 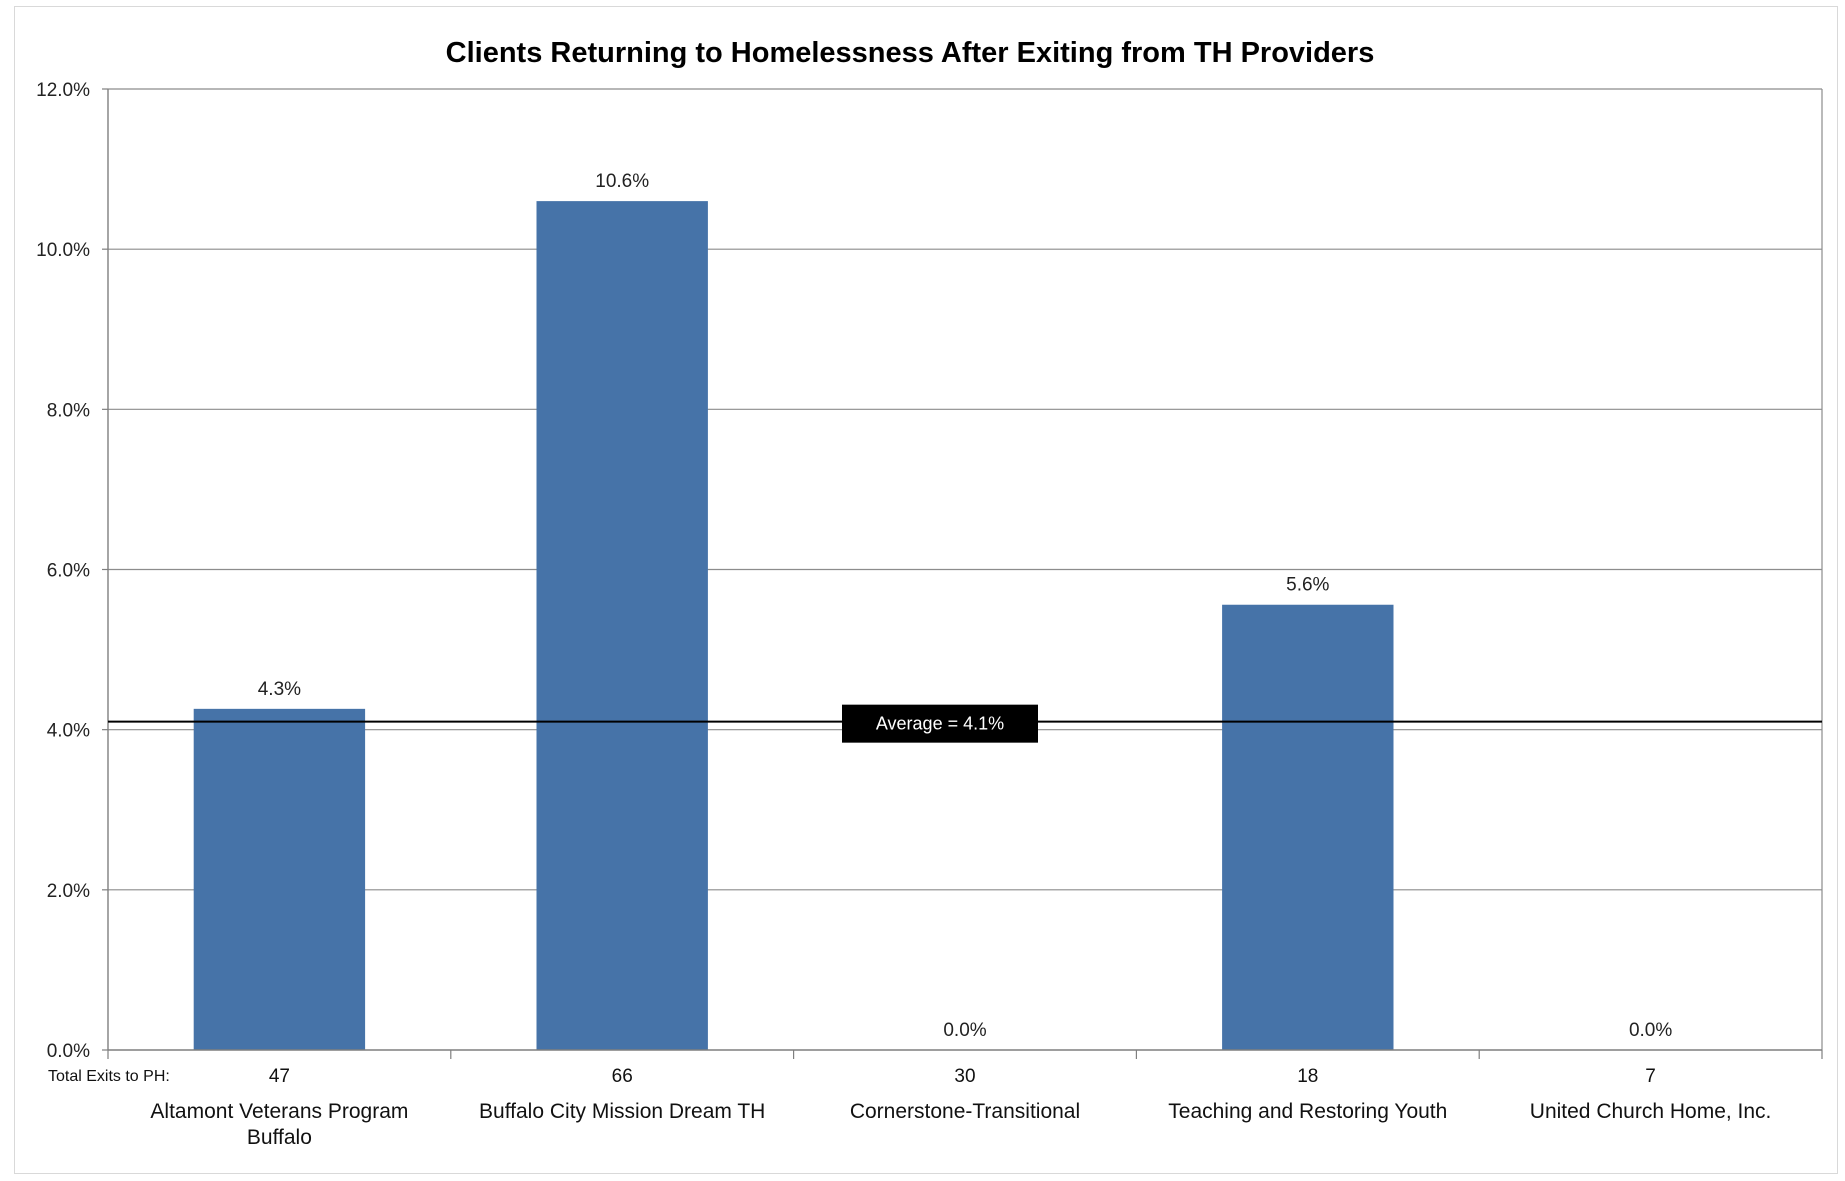 What do you see at coordinates (1307, 1076) in the screenshot?
I see `exits-value: 18` at bounding box center [1307, 1076].